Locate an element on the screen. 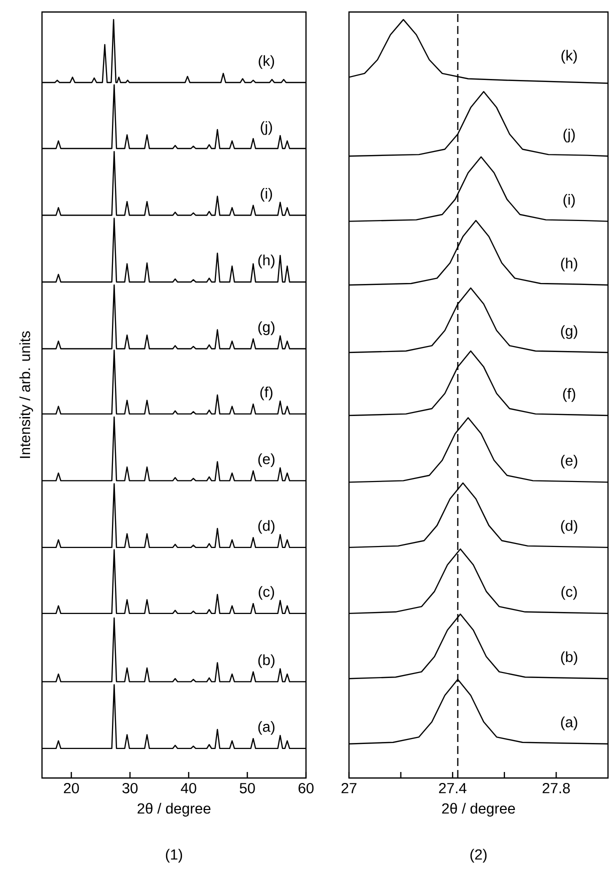 The width and height of the screenshot is (611, 877). x-tick-label: 50 is located at coordinates (247, 788).